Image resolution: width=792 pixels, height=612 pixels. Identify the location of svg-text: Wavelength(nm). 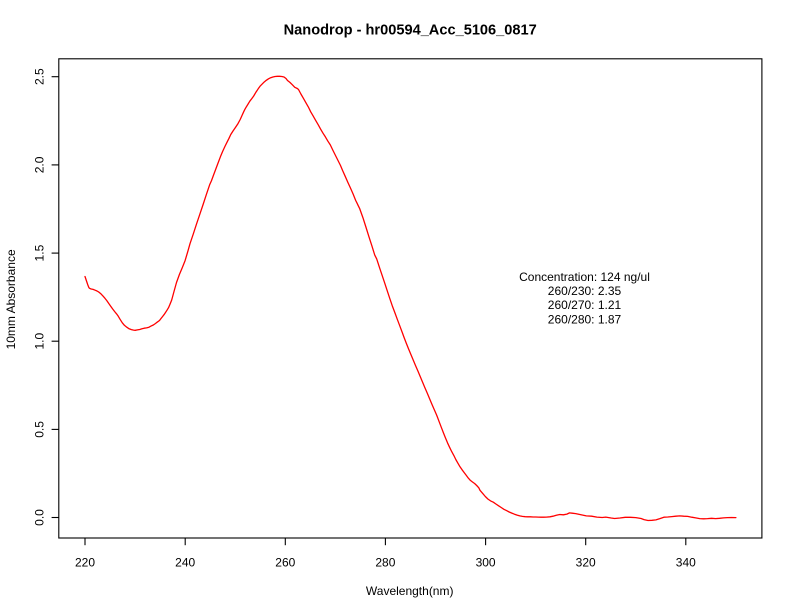
(410, 591).